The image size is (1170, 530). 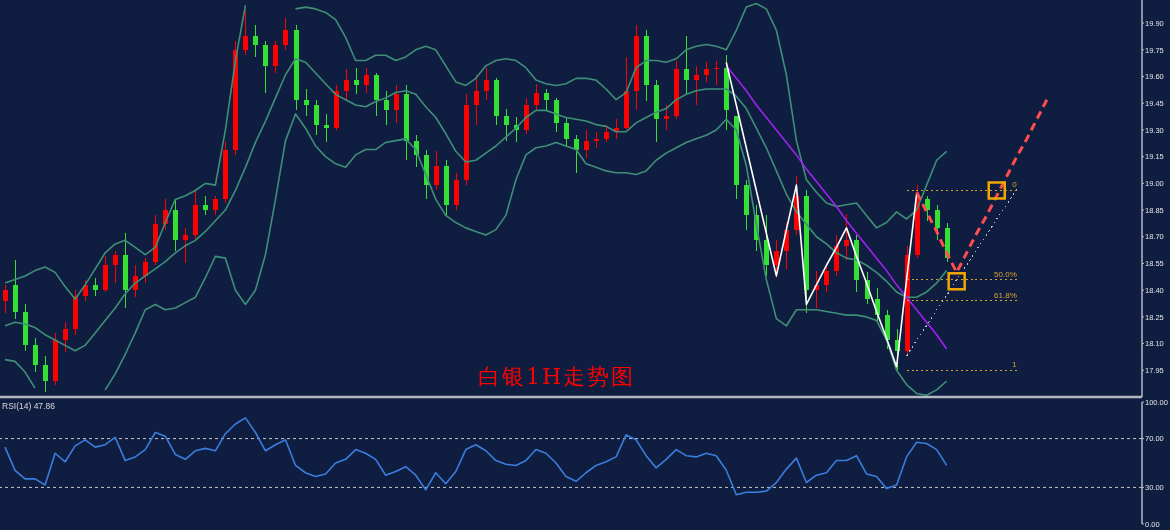 I want to click on series-label: 1, so click(x=1015, y=365).